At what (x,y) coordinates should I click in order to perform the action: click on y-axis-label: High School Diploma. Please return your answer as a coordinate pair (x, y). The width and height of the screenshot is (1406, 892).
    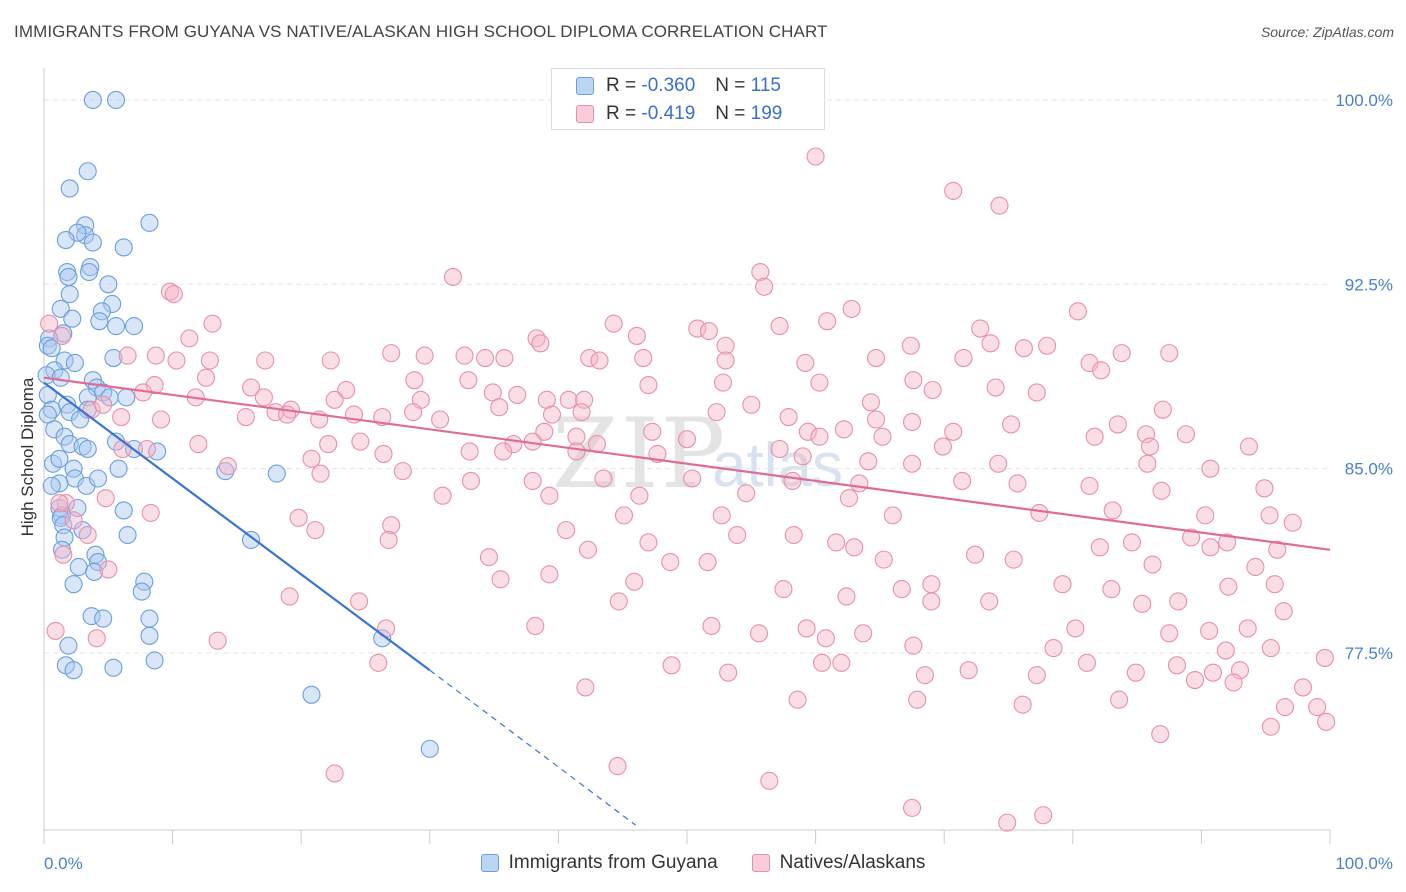
    Looking at the image, I should click on (27, 456).